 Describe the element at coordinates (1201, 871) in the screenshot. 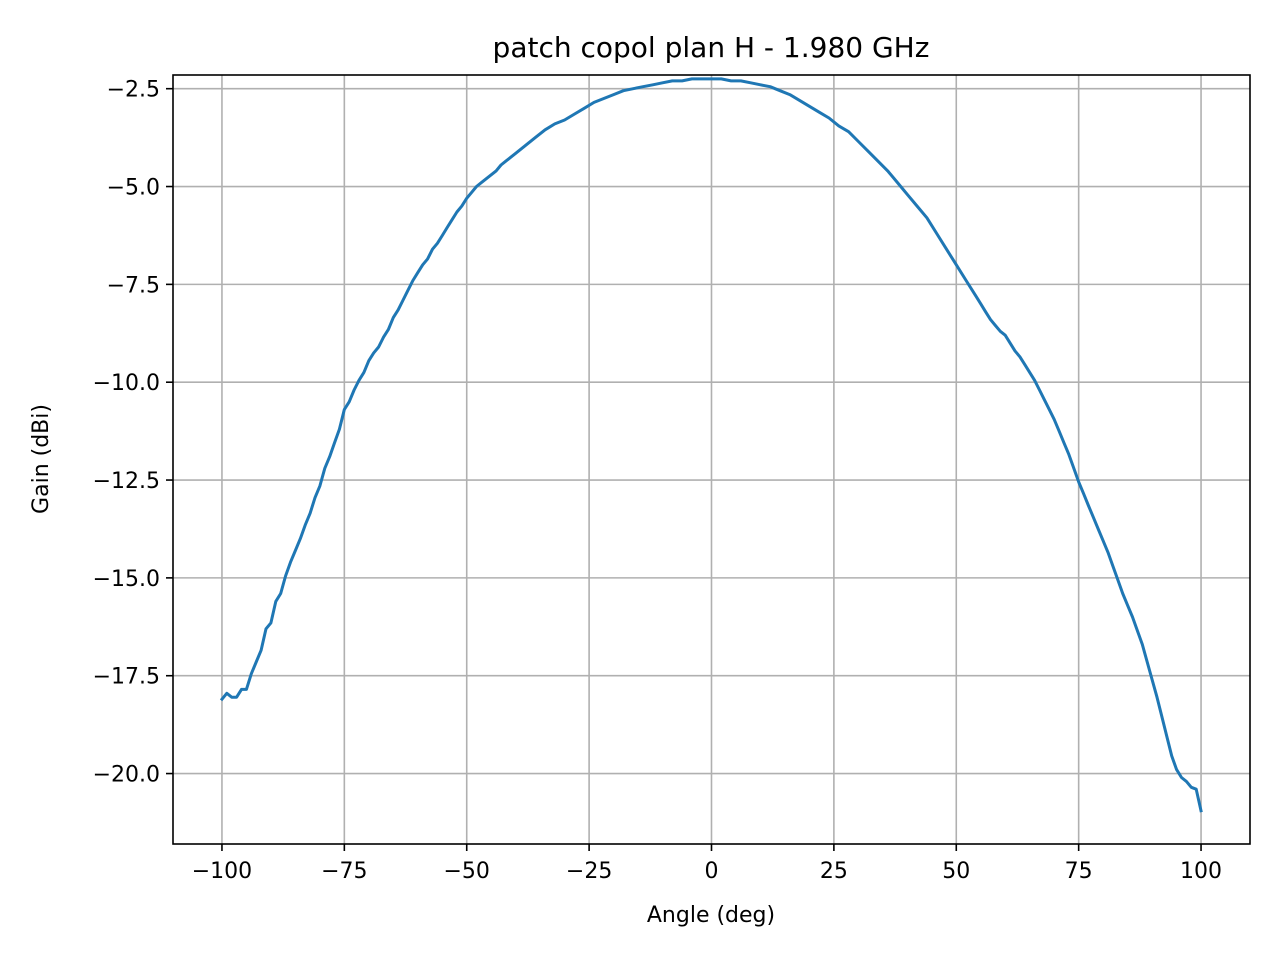

I see `x-tick-label: 100` at that location.